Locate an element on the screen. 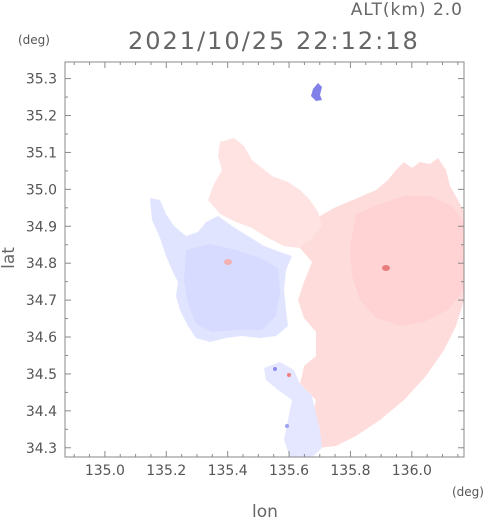 The width and height of the screenshot is (491, 522). y-tick-label: 34.4 is located at coordinates (41, 412).